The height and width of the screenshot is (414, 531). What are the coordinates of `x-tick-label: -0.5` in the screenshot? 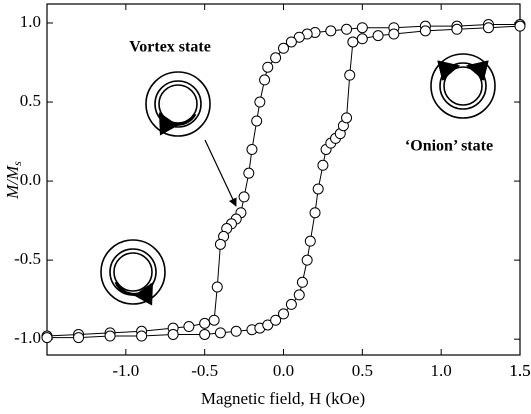 It's located at (204, 370).